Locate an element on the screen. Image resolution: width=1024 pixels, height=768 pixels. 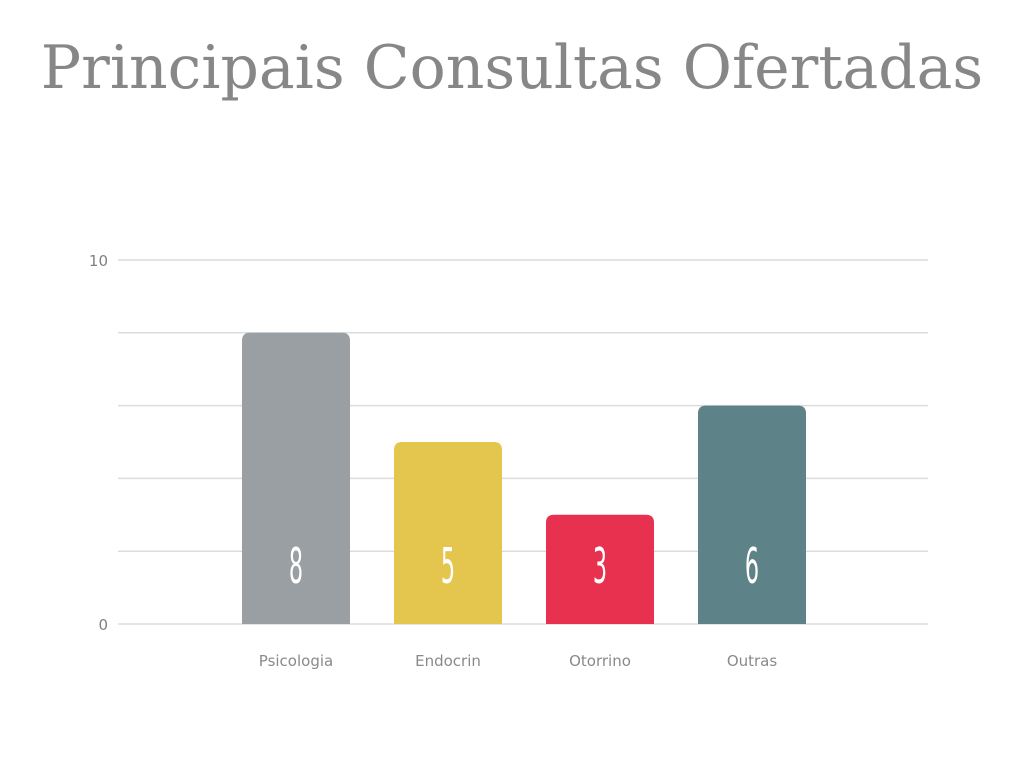
y-tick-label: 10 is located at coordinates (98, 261).